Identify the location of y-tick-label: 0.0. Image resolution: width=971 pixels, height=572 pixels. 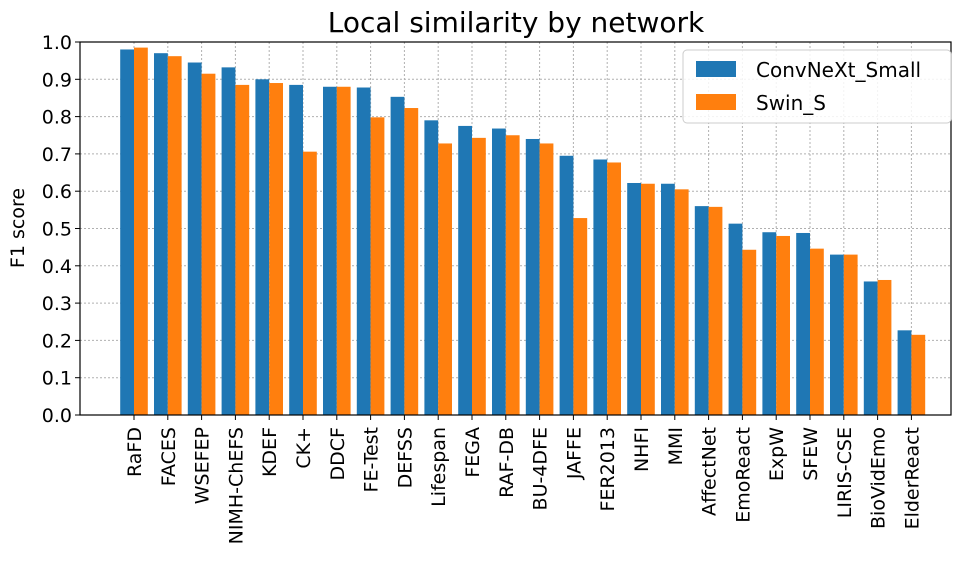
(57, 416).